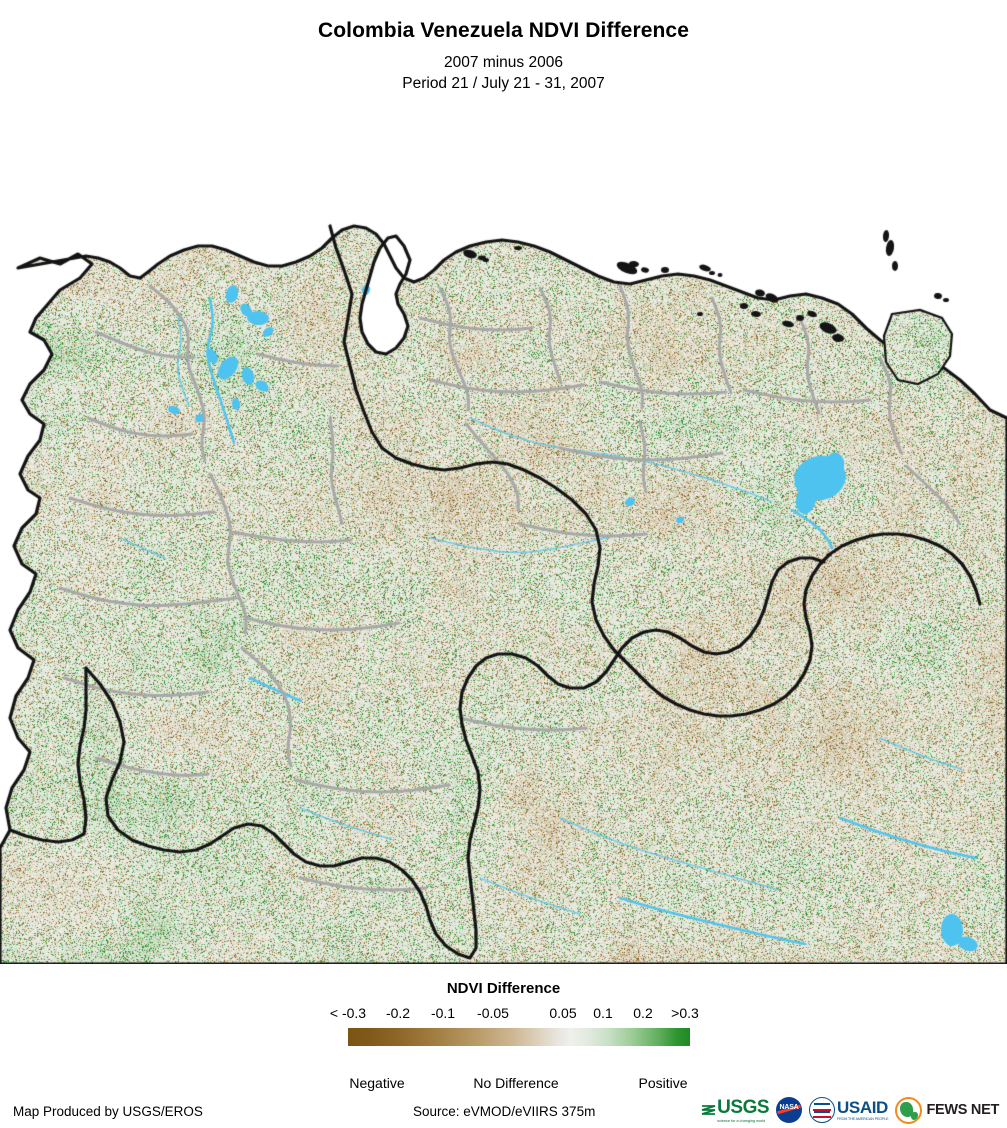 The image size is (1007, 1128). I want to click on fews-globe-icon, so click(909, 1110).